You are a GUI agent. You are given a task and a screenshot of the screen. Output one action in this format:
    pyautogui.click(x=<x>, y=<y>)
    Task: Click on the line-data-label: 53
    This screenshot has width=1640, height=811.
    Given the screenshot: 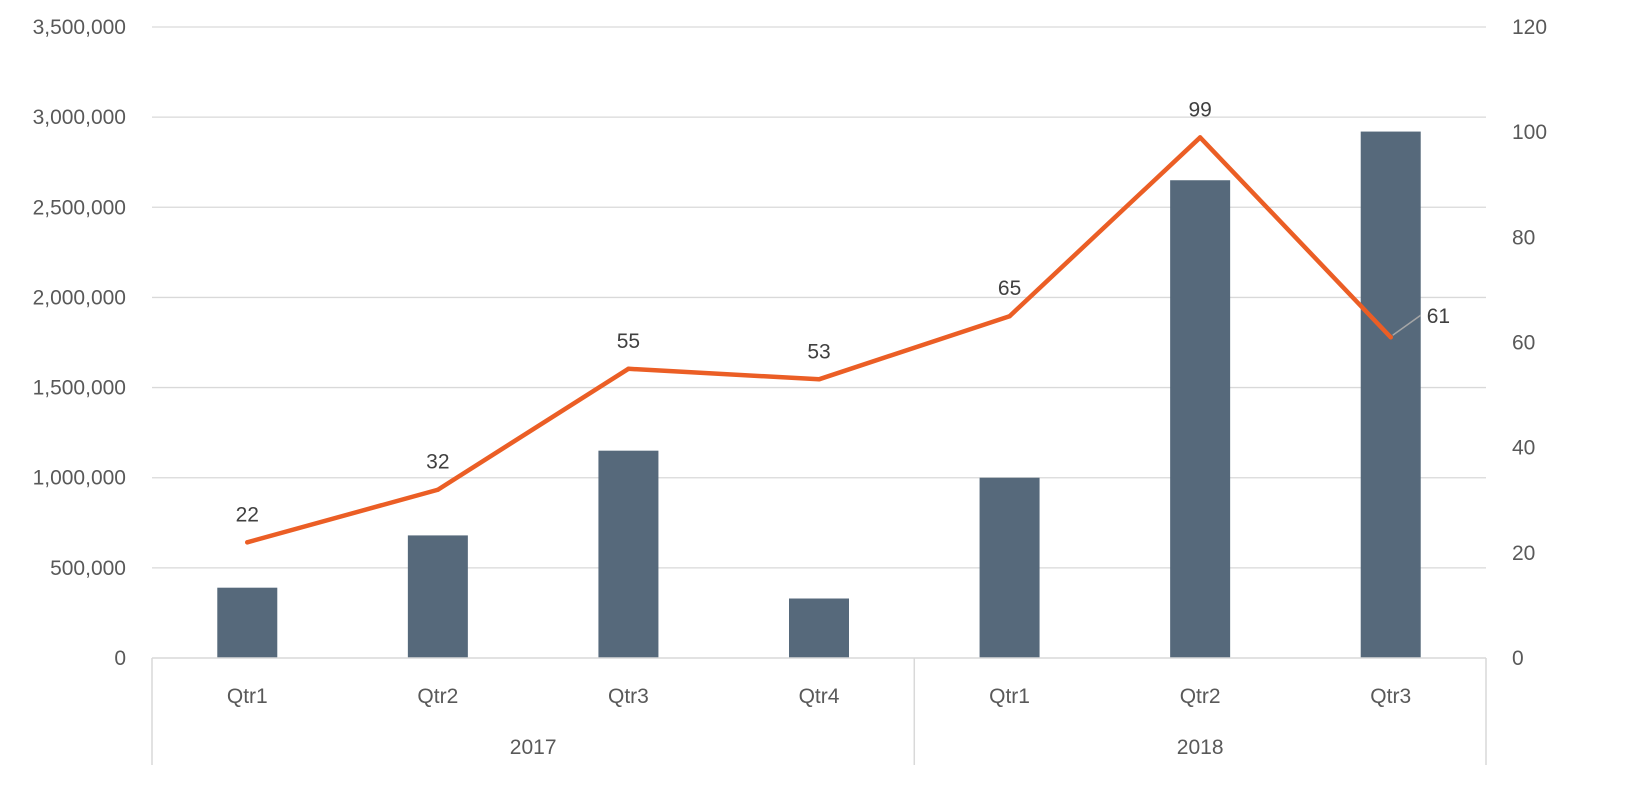 What is the action you would take?
    pyautogui.click(x=818, y=351)
    